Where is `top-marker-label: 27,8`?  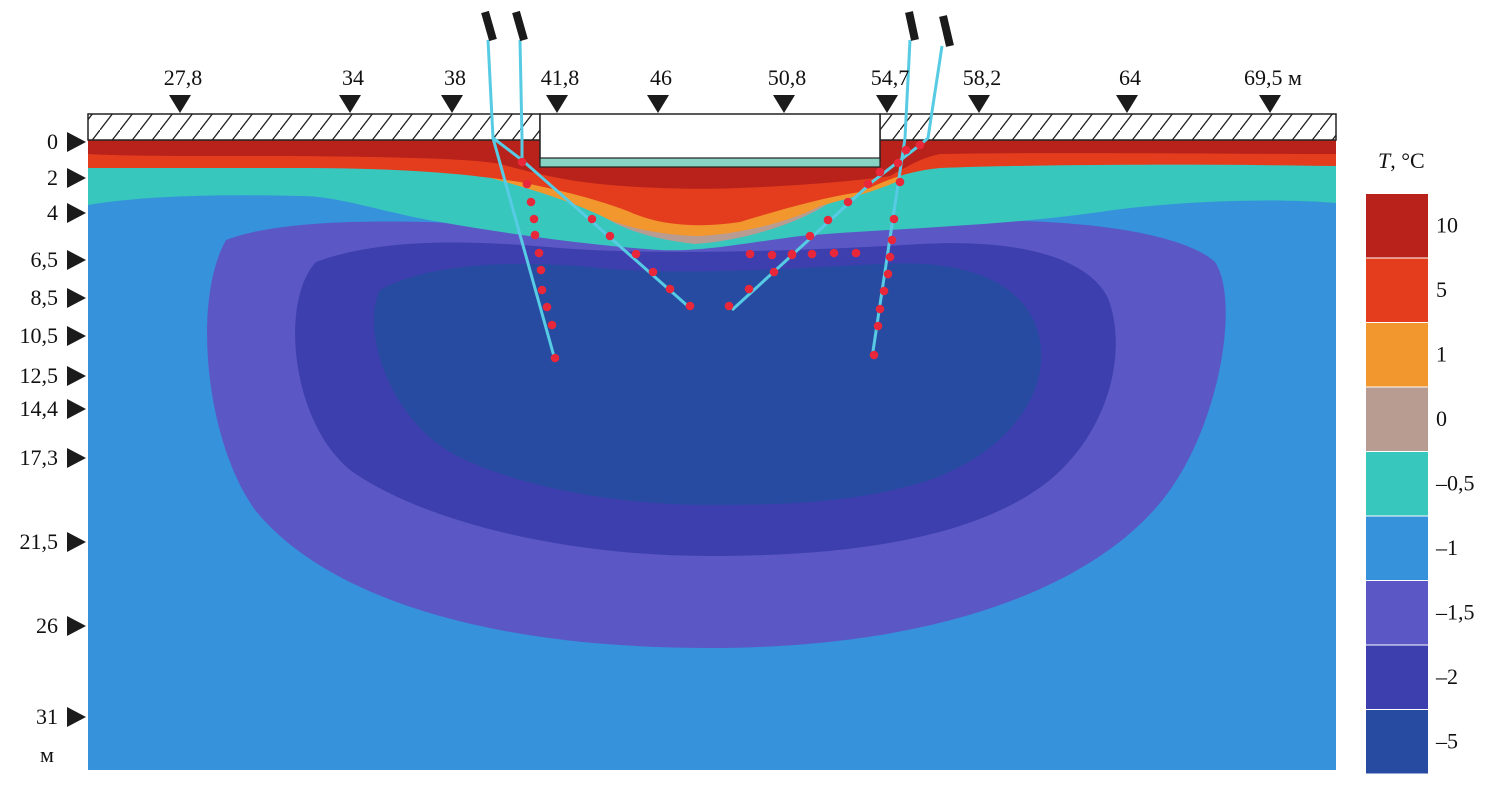
top-marker-label: 27,8 is located at coordinates (183, 77).